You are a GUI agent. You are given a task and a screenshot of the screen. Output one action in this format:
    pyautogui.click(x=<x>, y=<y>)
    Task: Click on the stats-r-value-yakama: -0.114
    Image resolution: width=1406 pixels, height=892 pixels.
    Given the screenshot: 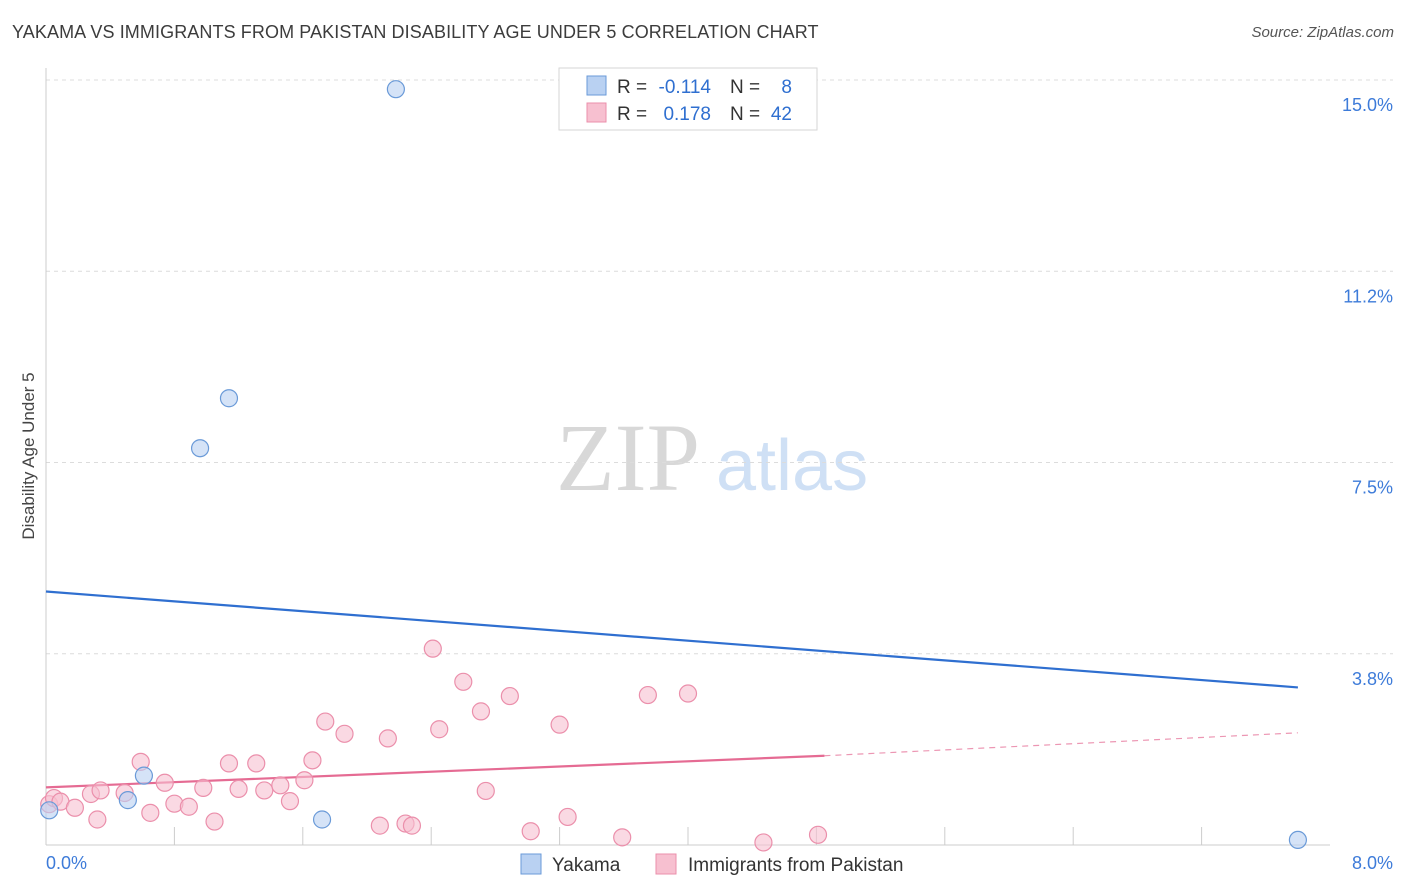 What is the action you would take?
    pyautogui.click(x=685, y=87)
    